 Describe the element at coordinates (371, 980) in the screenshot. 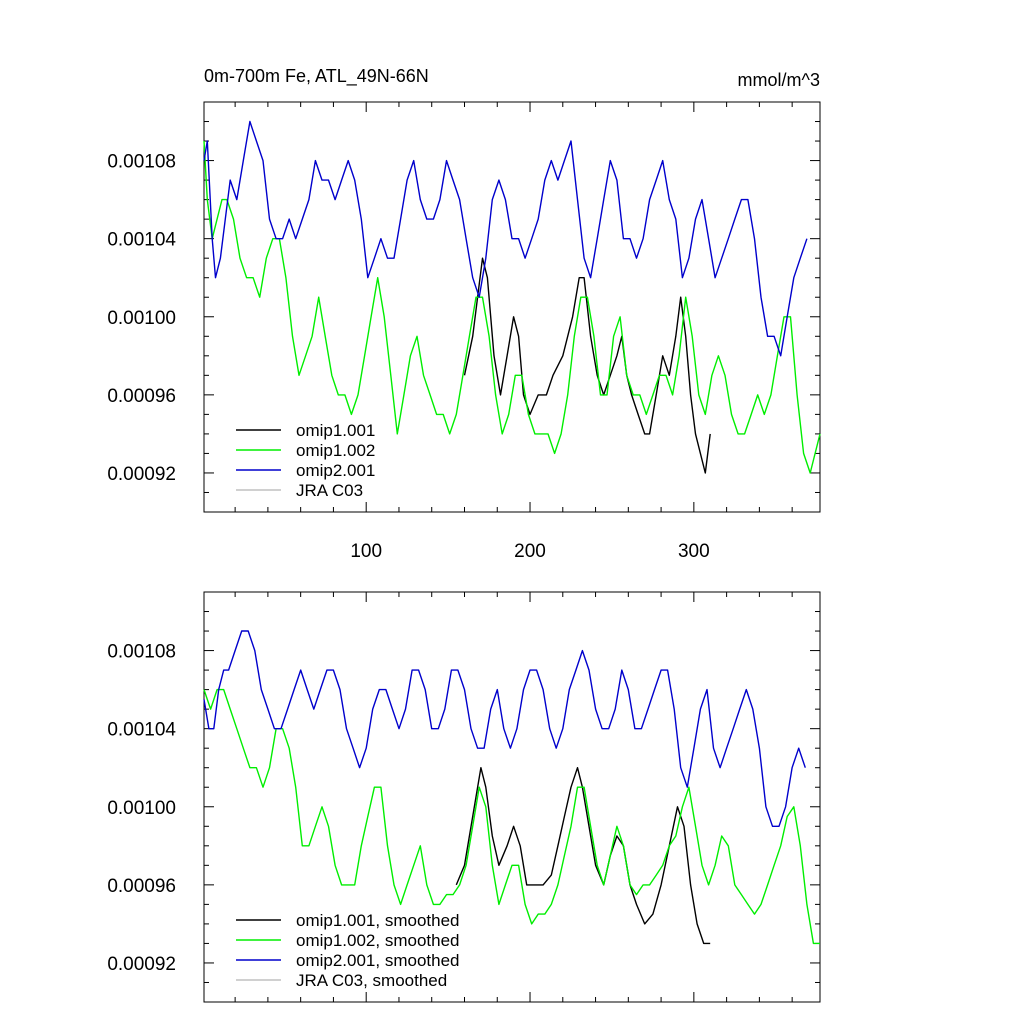

I see `legend-label: JRA C03, smoothed` at that location.